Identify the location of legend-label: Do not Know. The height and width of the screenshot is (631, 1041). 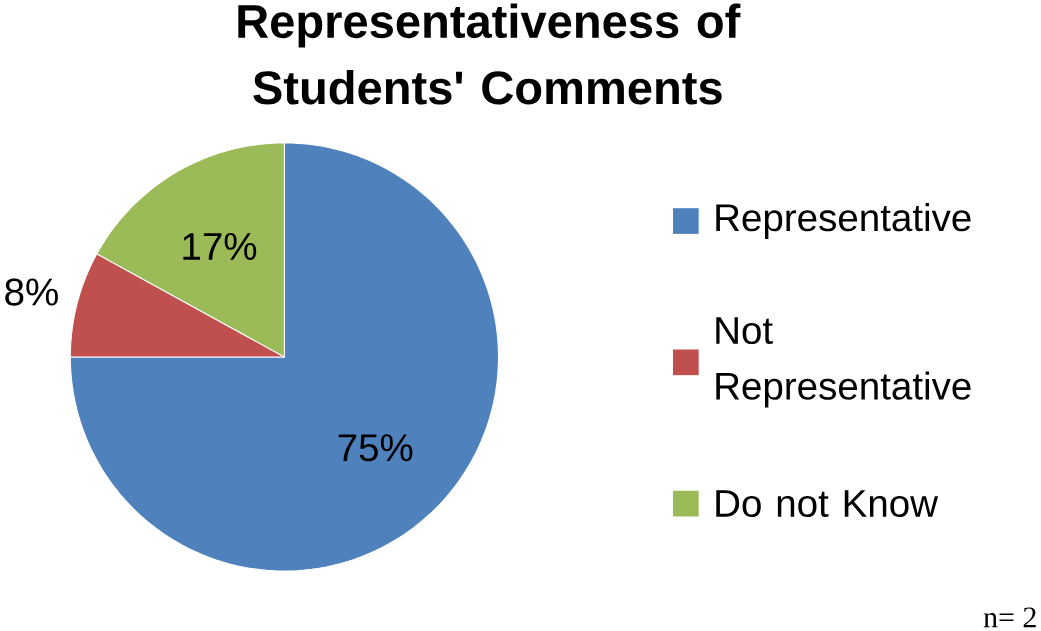
(827, 504).